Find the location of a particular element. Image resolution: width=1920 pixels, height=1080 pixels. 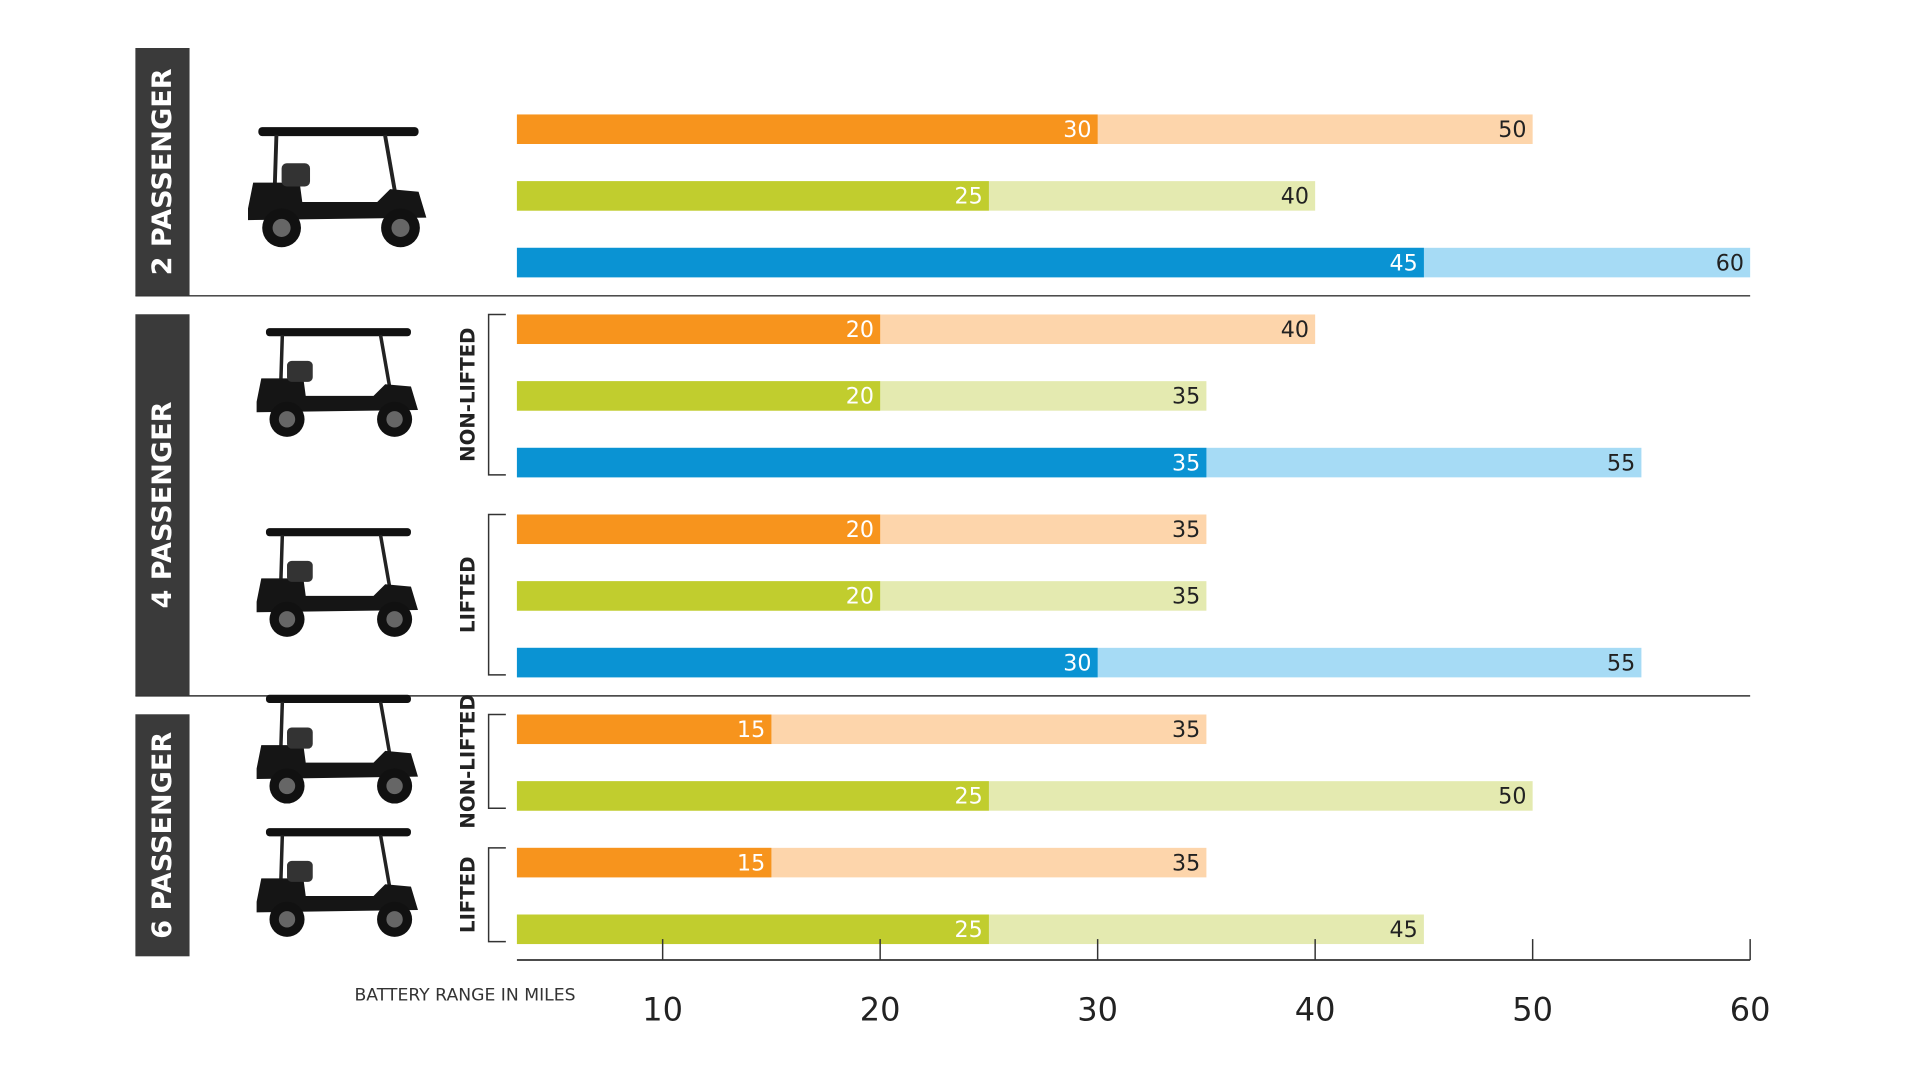

group-label: 2 PASSENGER is located at coordinates (162, 171).